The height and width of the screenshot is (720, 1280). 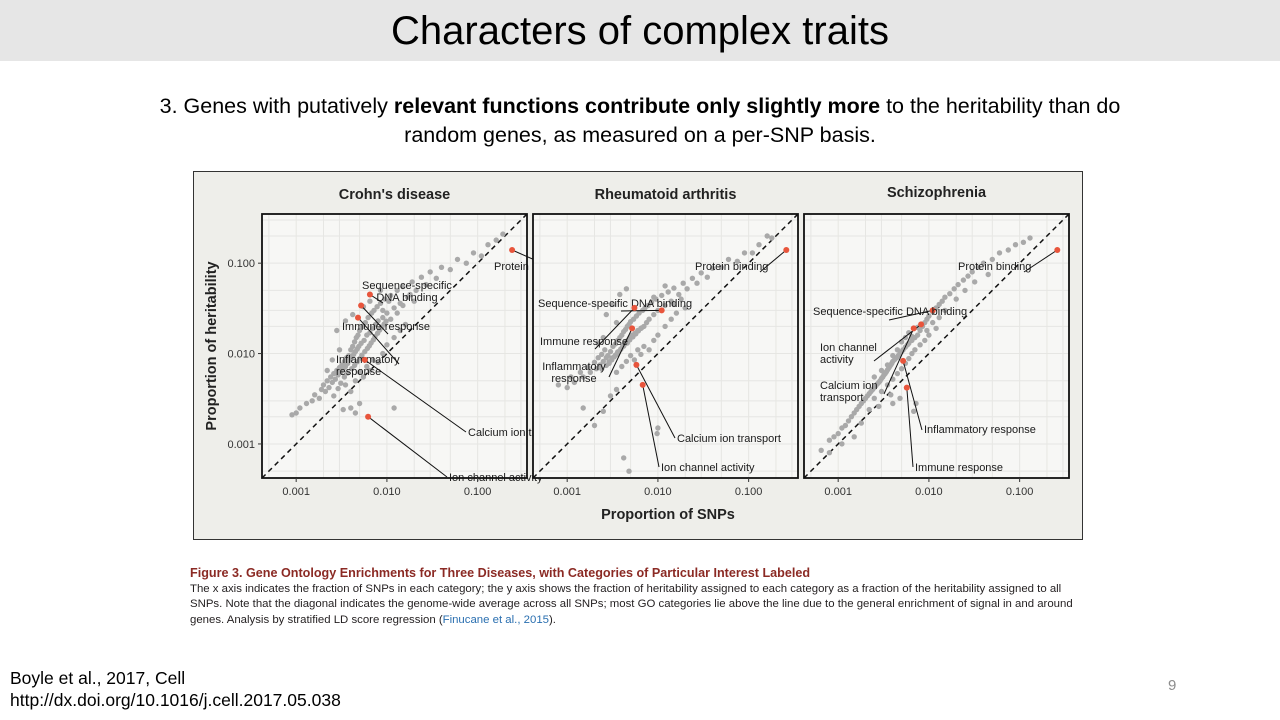 I want to click on subtitle-text-start: 3. Genes with putatively, so click(x=276, y=106).